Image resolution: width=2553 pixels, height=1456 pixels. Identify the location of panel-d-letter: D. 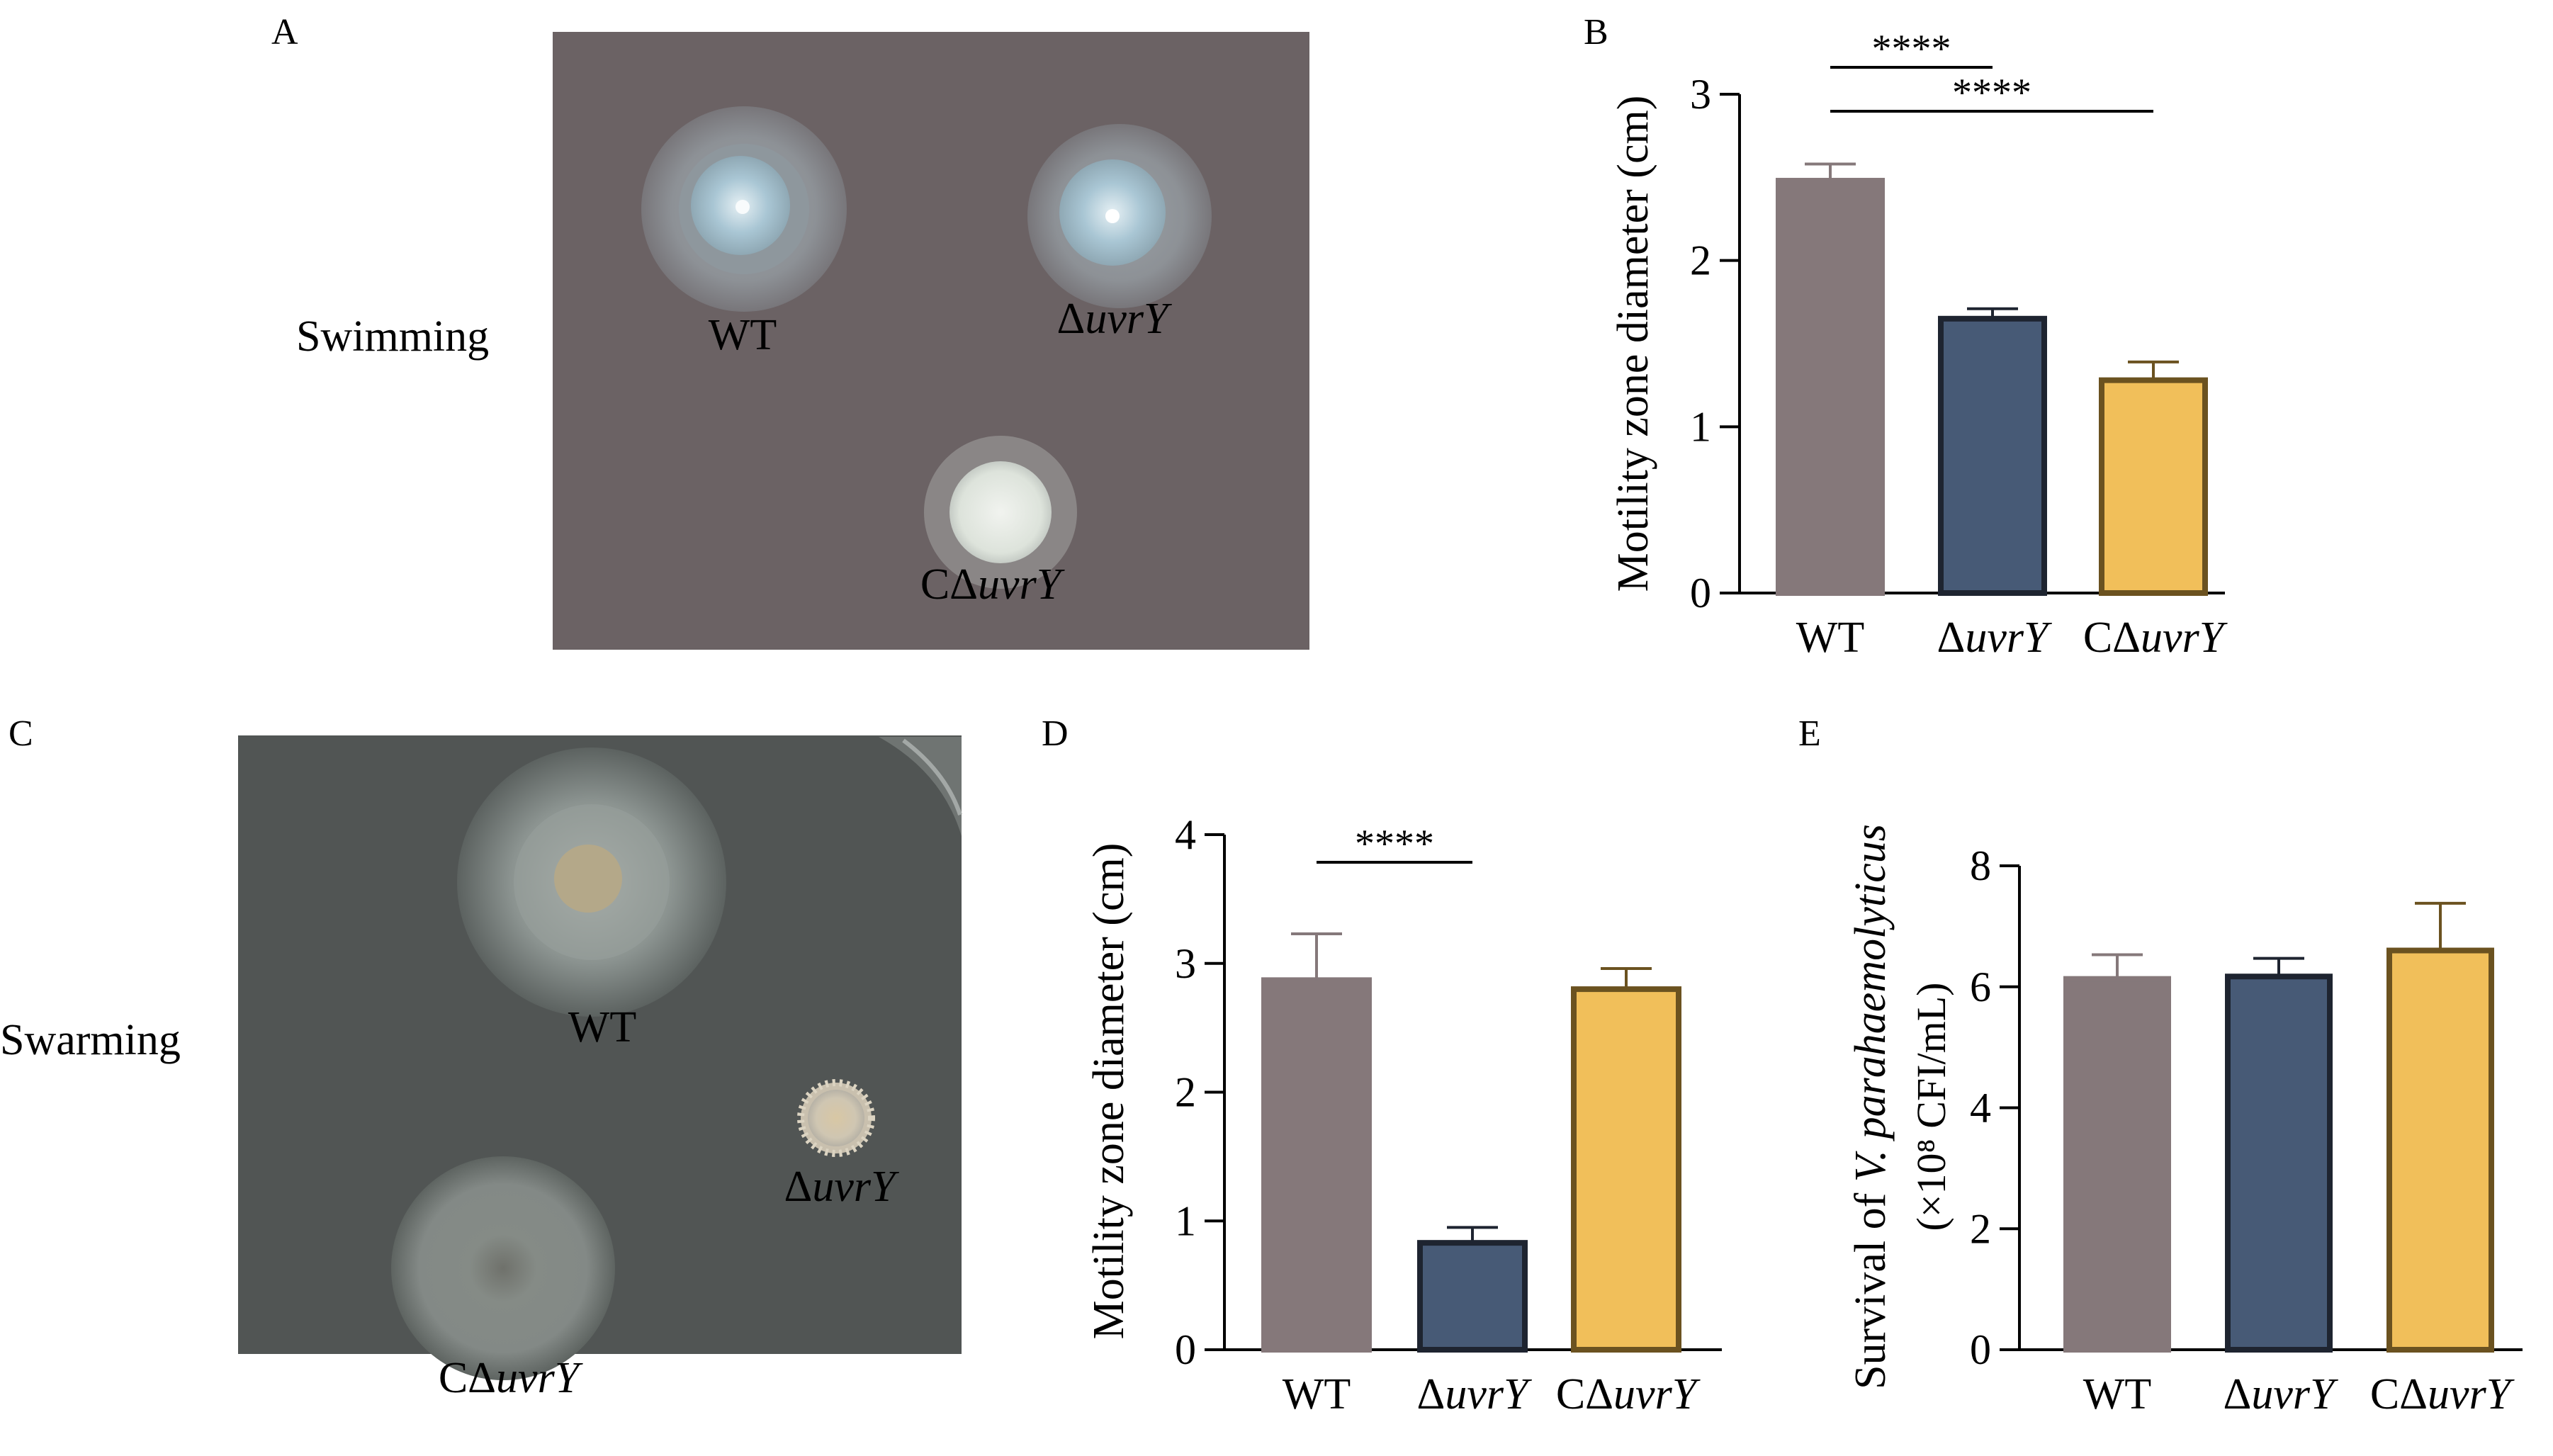
(1055, 733).